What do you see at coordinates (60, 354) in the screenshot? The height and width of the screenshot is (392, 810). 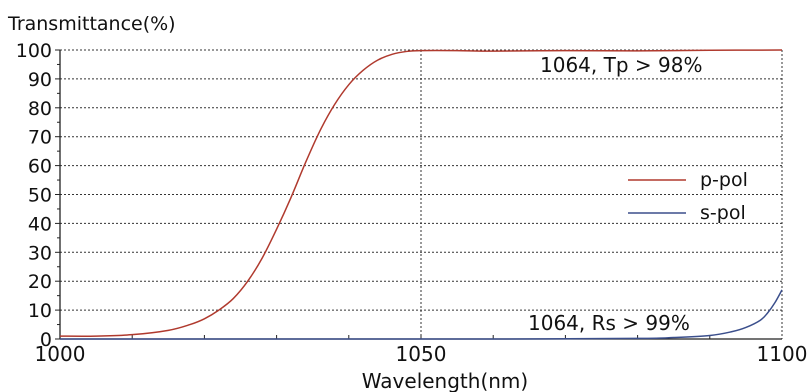 I see `x-tick-label: 1000` at bounding box center [60, 354].